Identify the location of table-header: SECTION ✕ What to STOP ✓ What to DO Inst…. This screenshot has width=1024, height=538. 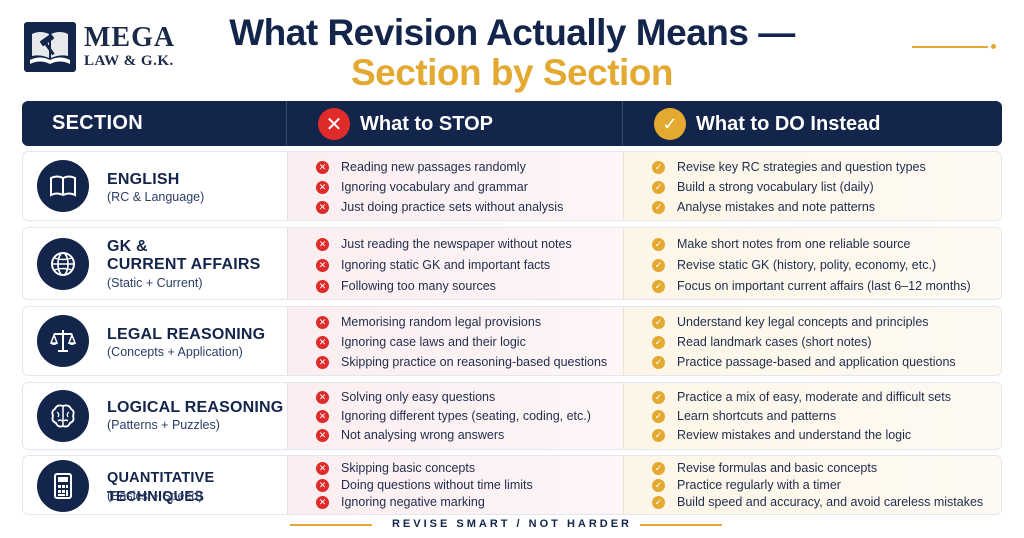
(512, 123).